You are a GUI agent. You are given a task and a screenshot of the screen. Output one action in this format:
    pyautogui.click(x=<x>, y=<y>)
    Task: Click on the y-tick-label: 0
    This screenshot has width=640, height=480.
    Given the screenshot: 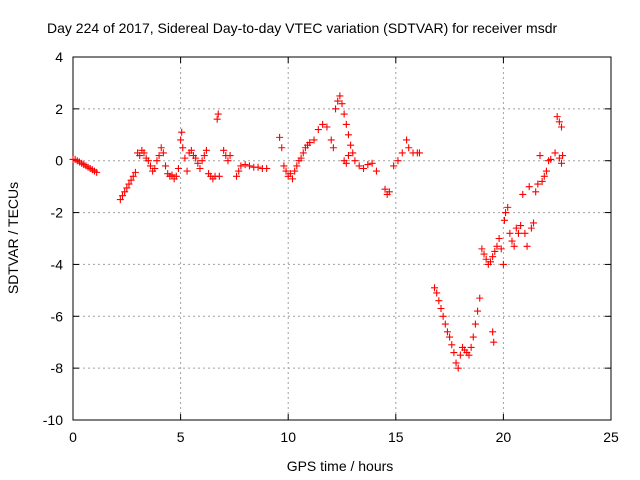 What is the action you would take?
    pyautogui.click(x=59, y=161)
    